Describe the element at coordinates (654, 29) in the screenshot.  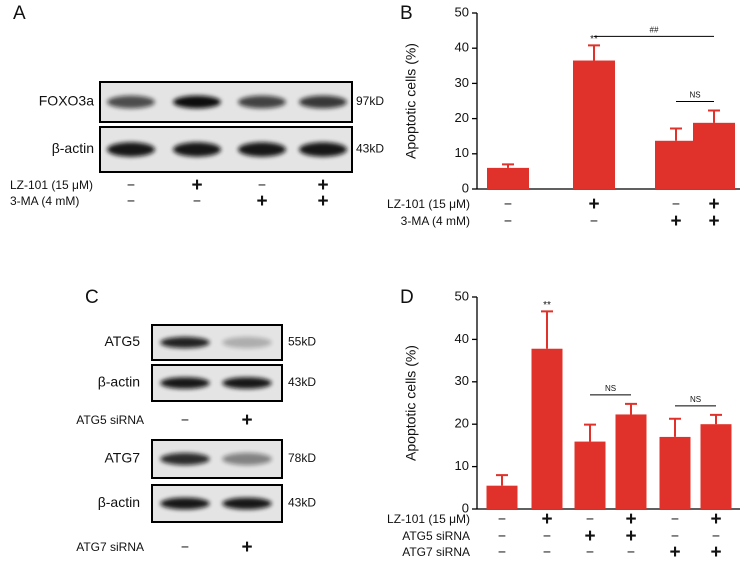
I see `bracket-label: ##` at that location.